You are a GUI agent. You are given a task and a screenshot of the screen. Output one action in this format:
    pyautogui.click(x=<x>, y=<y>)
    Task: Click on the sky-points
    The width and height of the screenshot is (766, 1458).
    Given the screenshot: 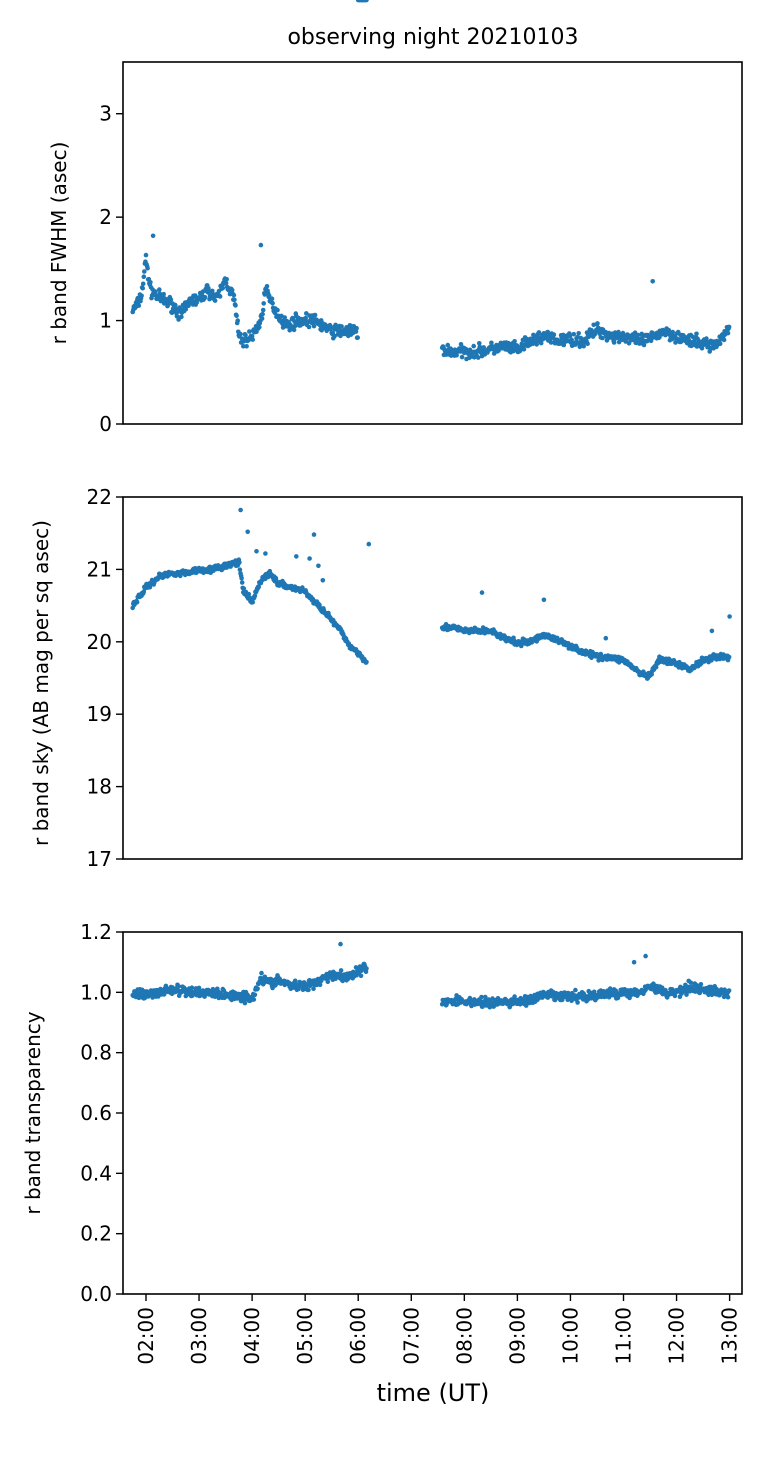 What is the action you would take?
    pyautogui.click(x=431, y=594)
    